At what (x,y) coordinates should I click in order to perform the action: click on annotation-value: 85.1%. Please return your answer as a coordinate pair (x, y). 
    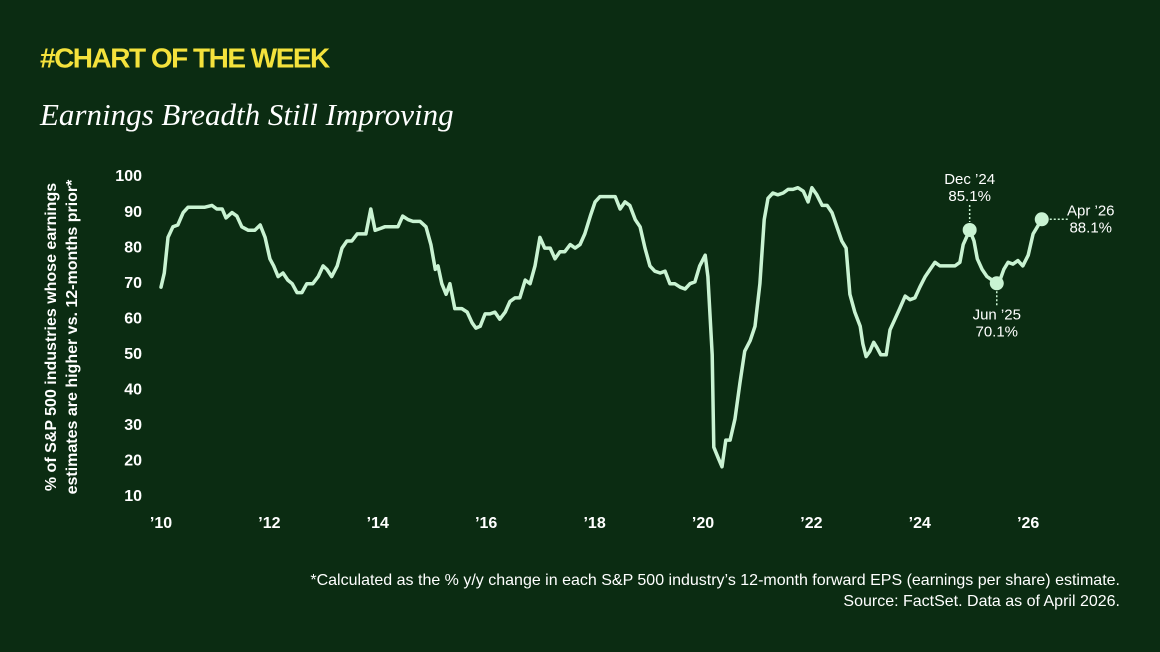
    Looking at the image, I should click on (969, 196).